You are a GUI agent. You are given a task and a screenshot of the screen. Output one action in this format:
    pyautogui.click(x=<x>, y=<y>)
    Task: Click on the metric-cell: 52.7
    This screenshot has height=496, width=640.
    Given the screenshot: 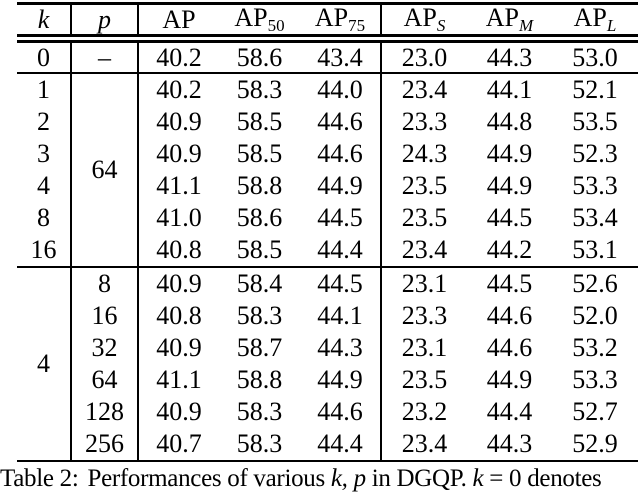 What is the action you would take?
    pyautogui.click(x=595, y=411)
    